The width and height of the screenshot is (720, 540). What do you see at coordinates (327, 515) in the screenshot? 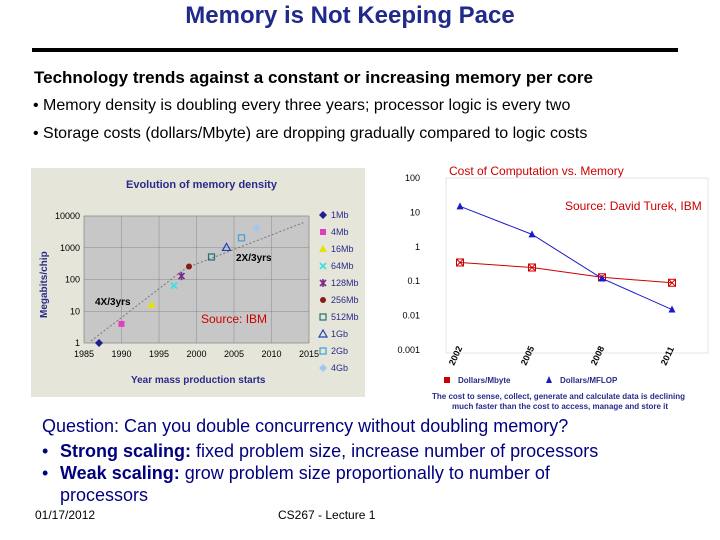
I see `footer-lecture: CS267 - Lecture 1` at bounding box center [327, 515].